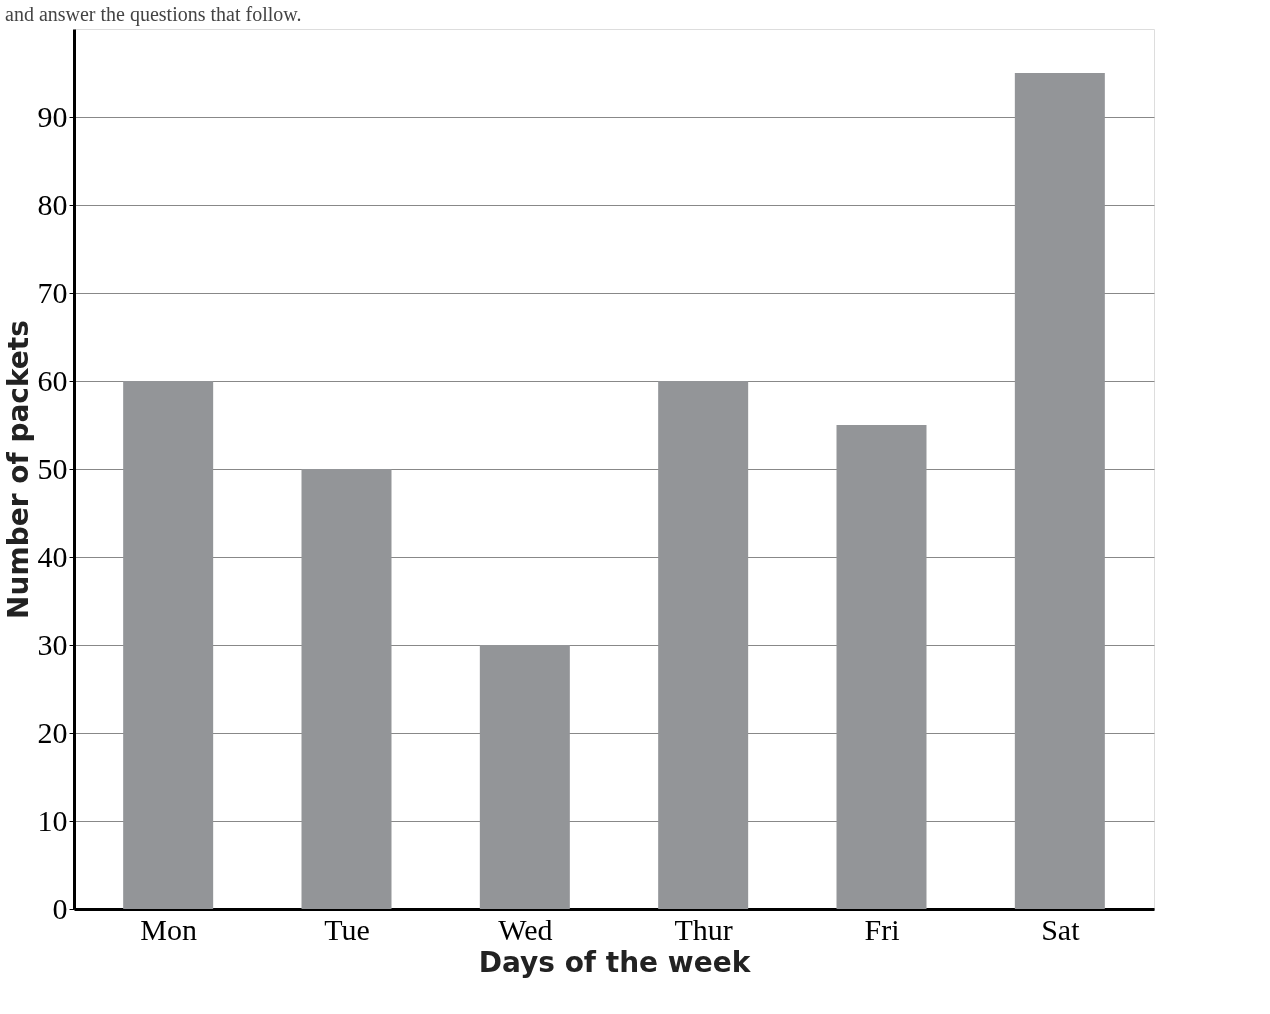 Image resolution: width=1270 pixels, height=1014 pixels. What do you see at coordinates (52, 204) in the screenshot?
I see `y-tick-label: 80` at bounding box center [52, 204].